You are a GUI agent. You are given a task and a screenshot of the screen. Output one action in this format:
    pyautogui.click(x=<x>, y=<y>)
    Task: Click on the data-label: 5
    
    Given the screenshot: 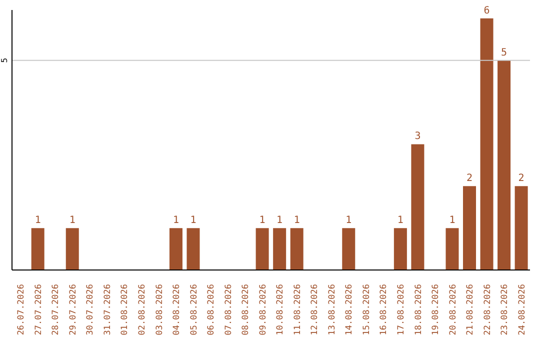 What is the action you would take?
    pyautogui.click(x=504, y=52)
    